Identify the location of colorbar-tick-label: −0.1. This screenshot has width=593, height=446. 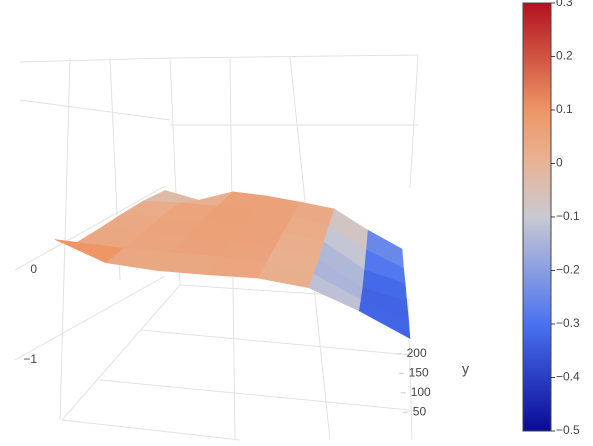
(568, 216).